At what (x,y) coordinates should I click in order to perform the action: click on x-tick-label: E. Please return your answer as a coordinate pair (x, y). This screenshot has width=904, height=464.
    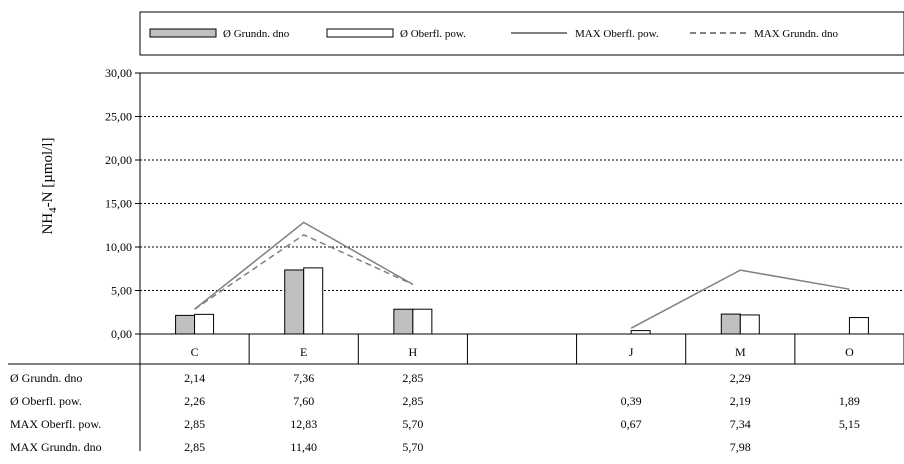
    Looking at the image, I should click on (303, 352).